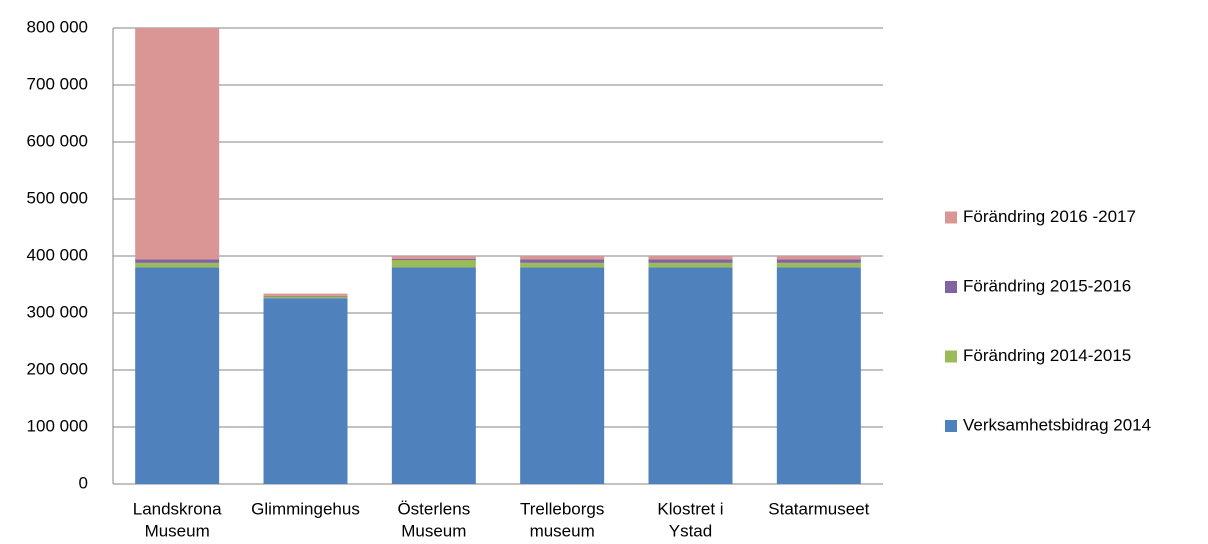 The height and width of the screenshot is (544, 1208). What do you see at coordinates (690, 508) in the screenshot?
I see `x-tick-label: Klostret i` at bounding box center [690, 508].